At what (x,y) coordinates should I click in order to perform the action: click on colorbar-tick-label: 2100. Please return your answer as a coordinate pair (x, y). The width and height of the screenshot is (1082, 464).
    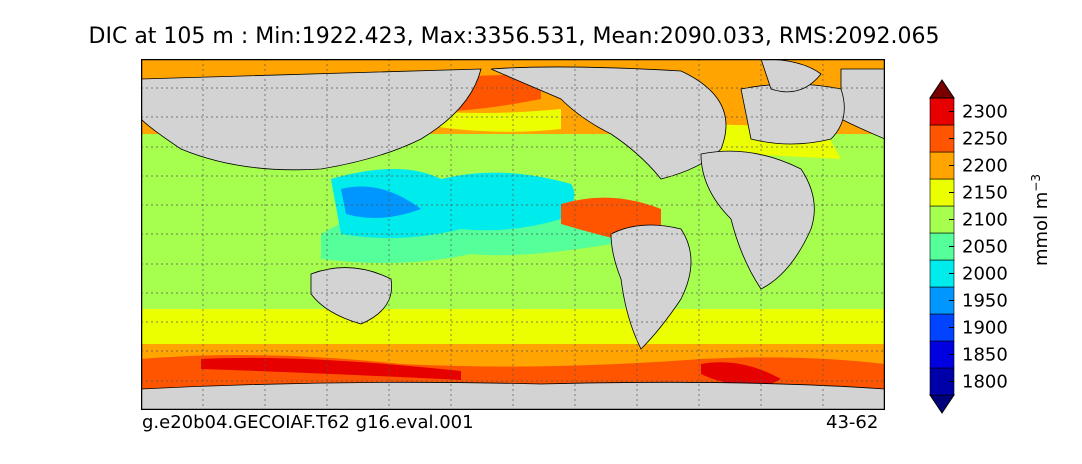
    Looking at the image, I should click on (985, 220).